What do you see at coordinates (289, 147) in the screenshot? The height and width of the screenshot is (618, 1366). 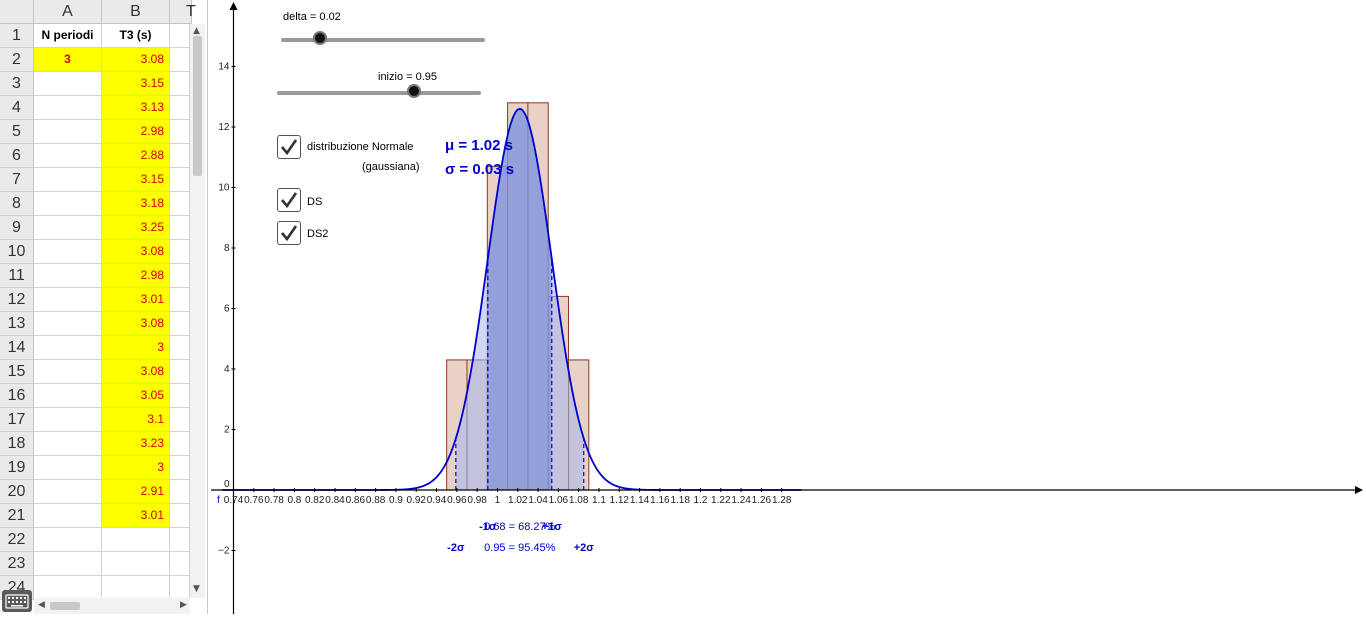 I see `checkbox-normale` at bounding box center [289, 147].